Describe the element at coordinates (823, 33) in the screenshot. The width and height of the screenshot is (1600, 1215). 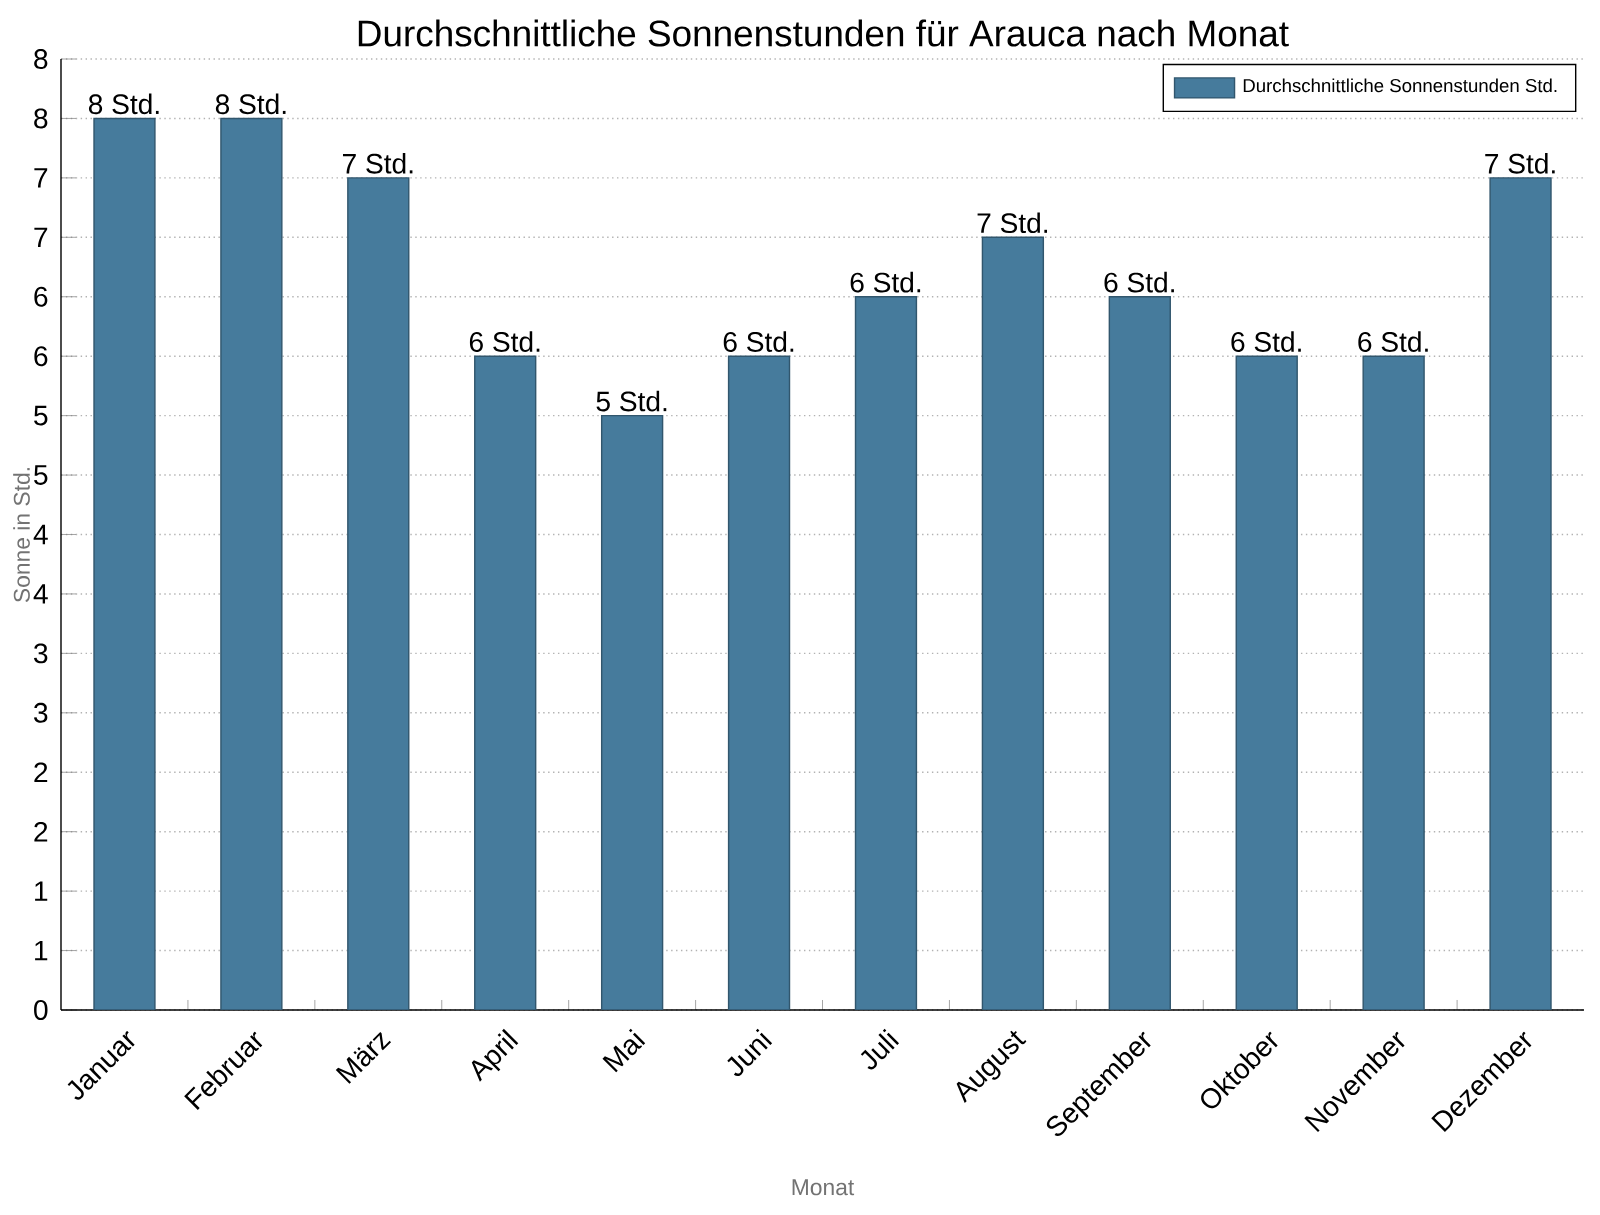
I see `chart-title: Durchschnittliche Sonnenstunden für Arauca nach Monat` at that location.